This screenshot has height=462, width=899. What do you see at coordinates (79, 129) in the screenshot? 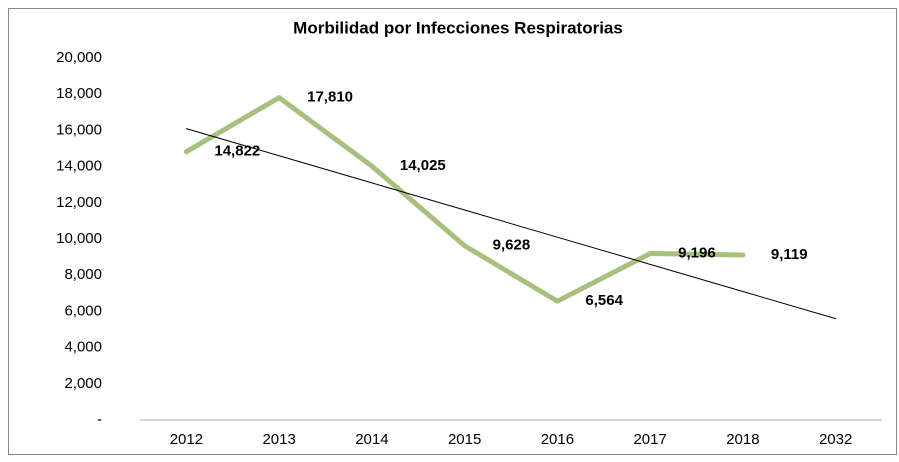
I see `y-tick-label: 16,000` at bounding box center [79, 129].